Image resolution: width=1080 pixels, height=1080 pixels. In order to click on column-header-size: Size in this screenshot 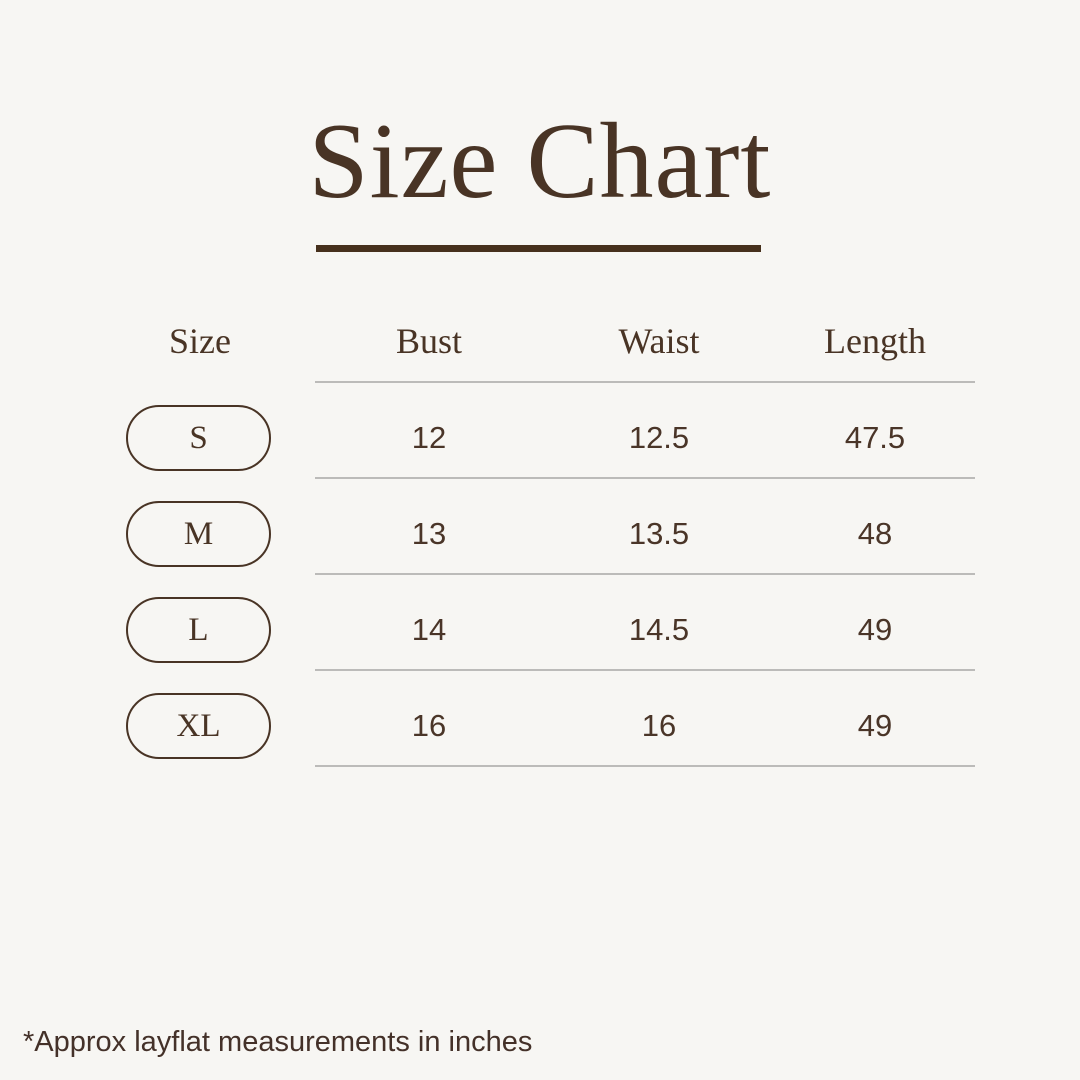, I will do `click(200, 340)`.